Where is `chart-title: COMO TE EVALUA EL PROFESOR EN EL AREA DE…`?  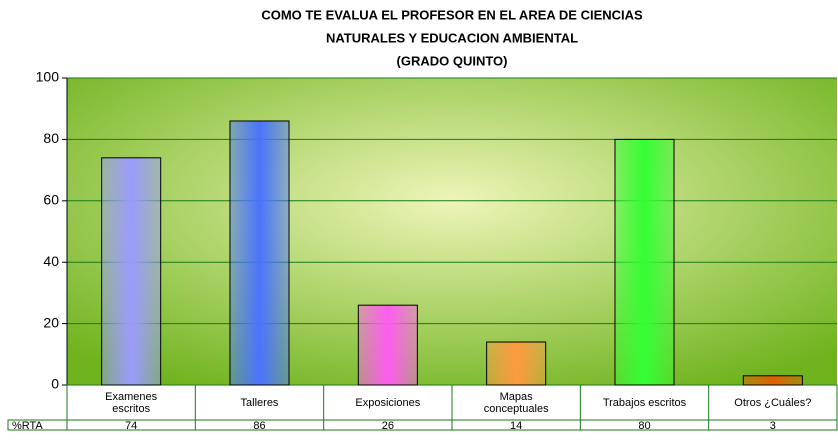
chart-title: COMO TE EVALUA EL PROFESOR EN EL AREA DE… is located at coordinates (452, 14).